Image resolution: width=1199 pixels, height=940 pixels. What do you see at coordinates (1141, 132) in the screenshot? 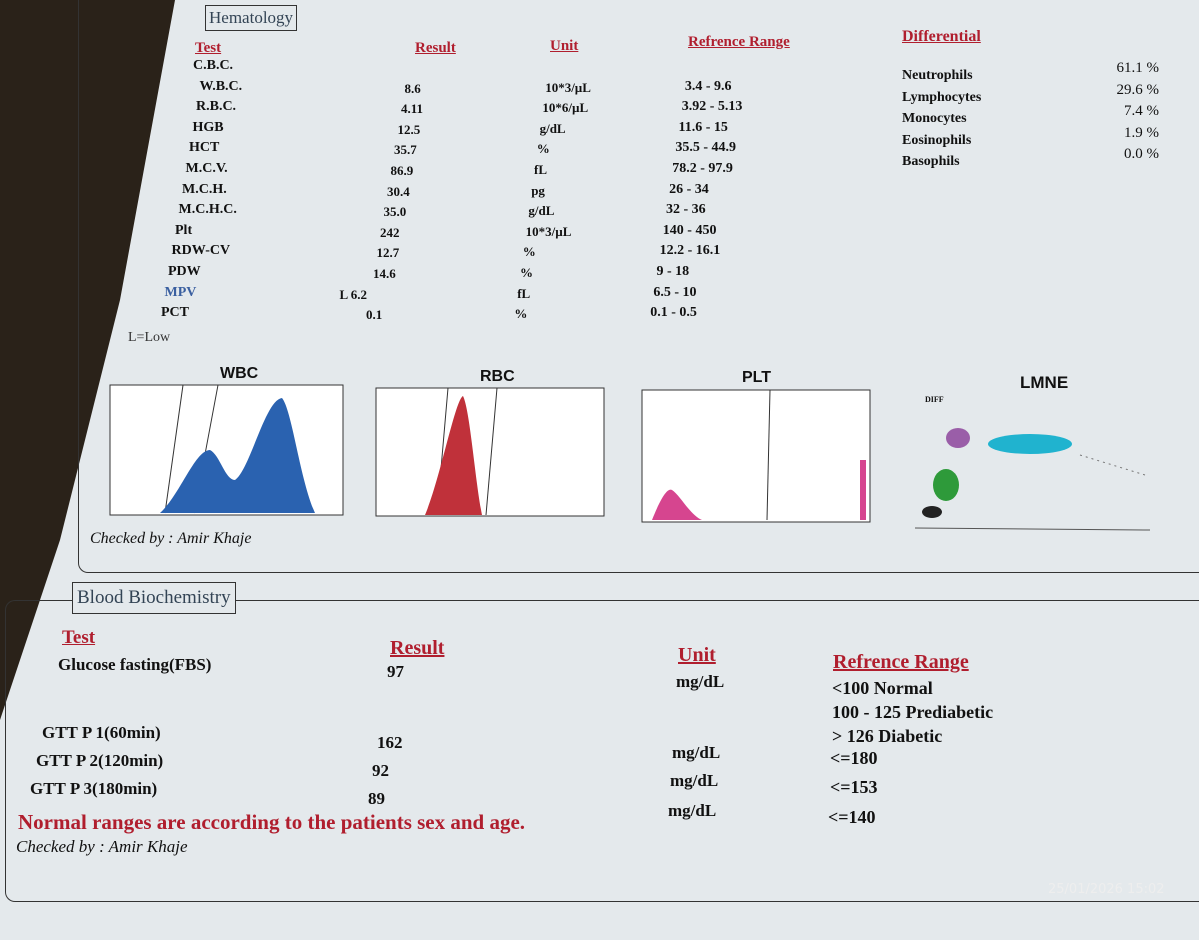
I see `diff-value: 1.9 %` at bounding box center [1141, 132].